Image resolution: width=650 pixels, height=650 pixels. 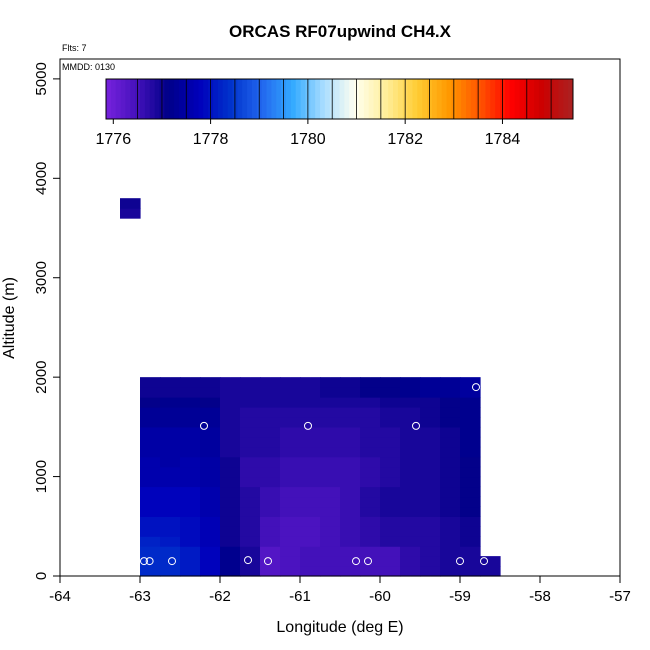 I want to click on colorbar: 1776 1778 1780 1782 1784, so click(x=335, y=113).